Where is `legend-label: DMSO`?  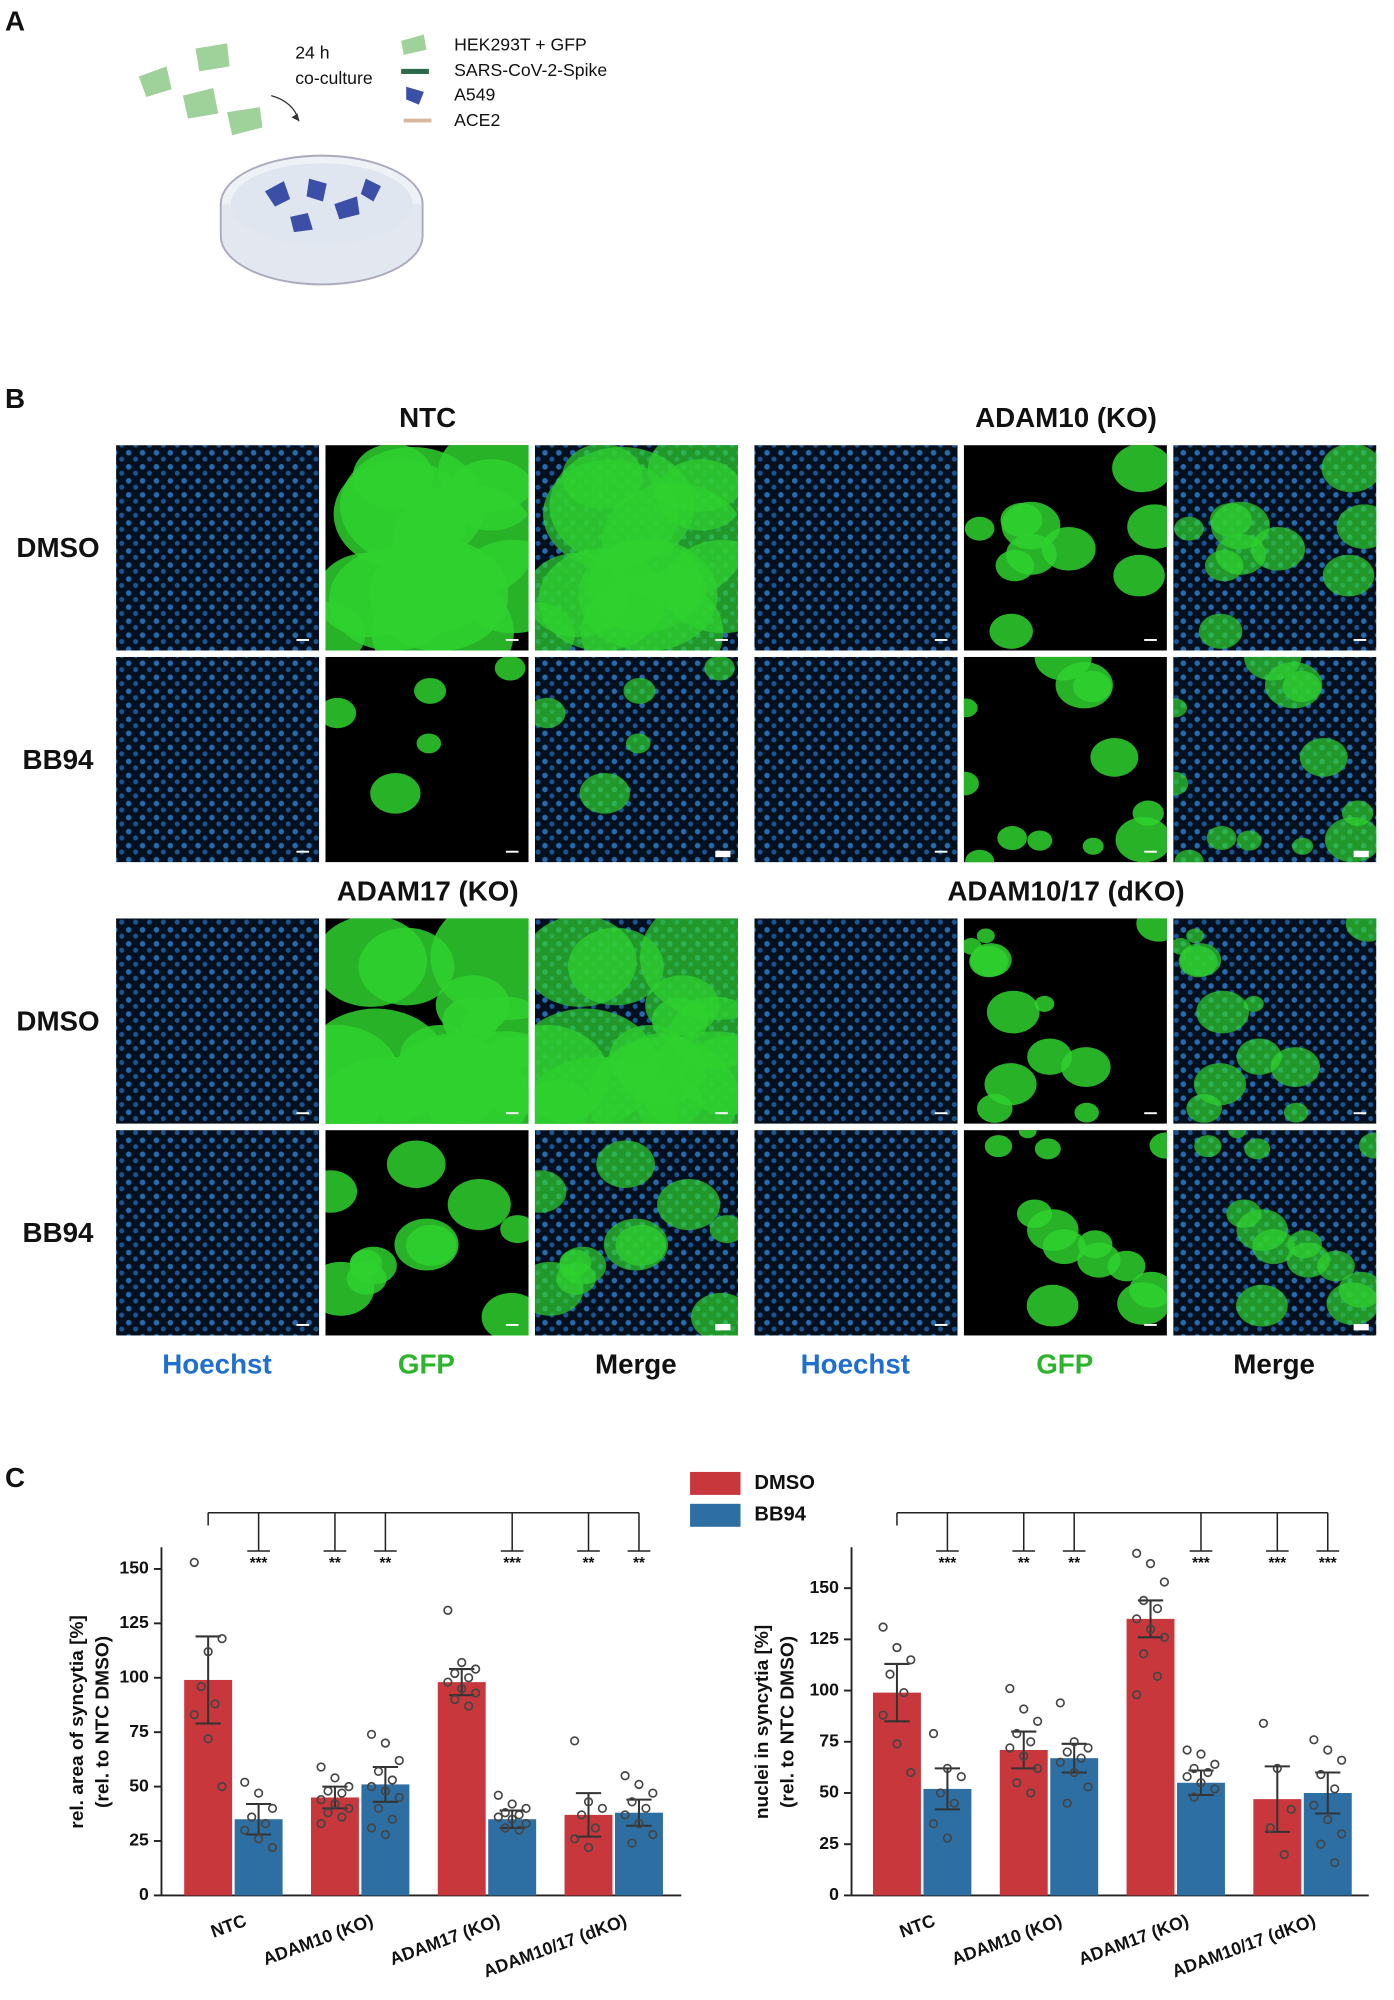
legend-label: DMSO is located at coordinates (784, 1483).